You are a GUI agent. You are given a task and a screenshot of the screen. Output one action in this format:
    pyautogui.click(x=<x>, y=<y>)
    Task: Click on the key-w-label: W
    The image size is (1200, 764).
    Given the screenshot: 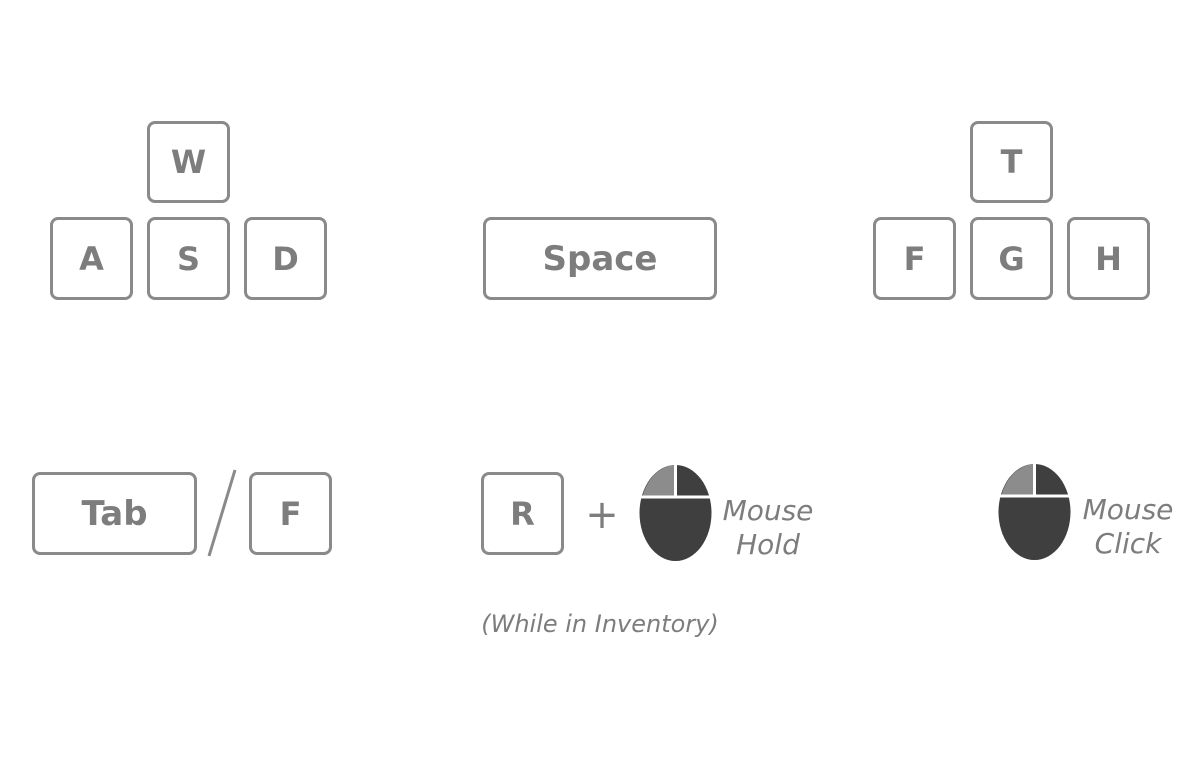 What is the action you would take?
    pyautogui.click(x=188, y=162)
    